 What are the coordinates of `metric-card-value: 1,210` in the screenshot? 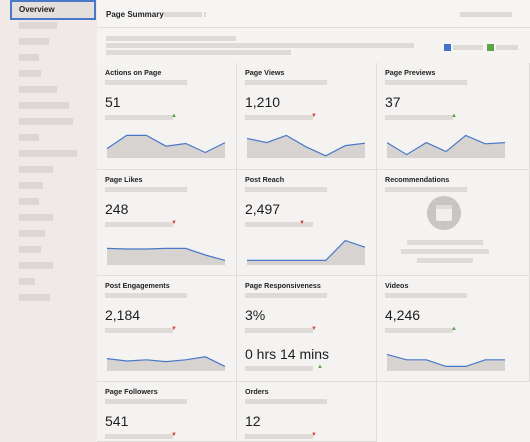 It's located at (263, 102).